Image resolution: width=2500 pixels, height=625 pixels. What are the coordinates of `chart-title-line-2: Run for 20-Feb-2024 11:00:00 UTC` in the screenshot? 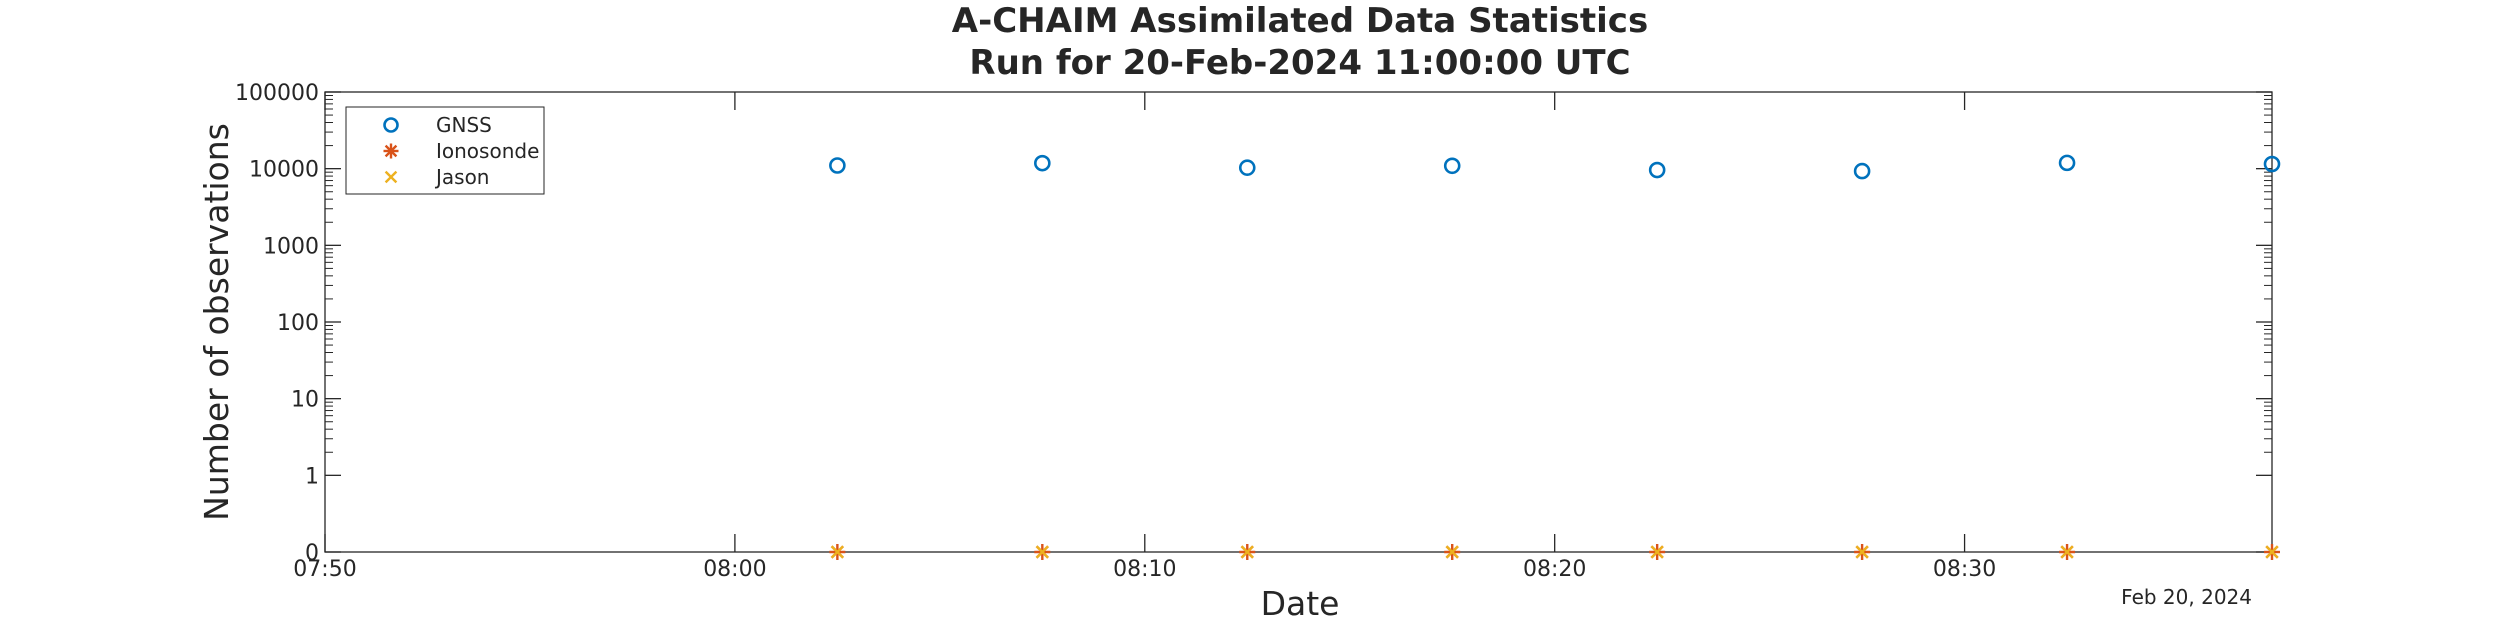 It's located at (1299, 63).